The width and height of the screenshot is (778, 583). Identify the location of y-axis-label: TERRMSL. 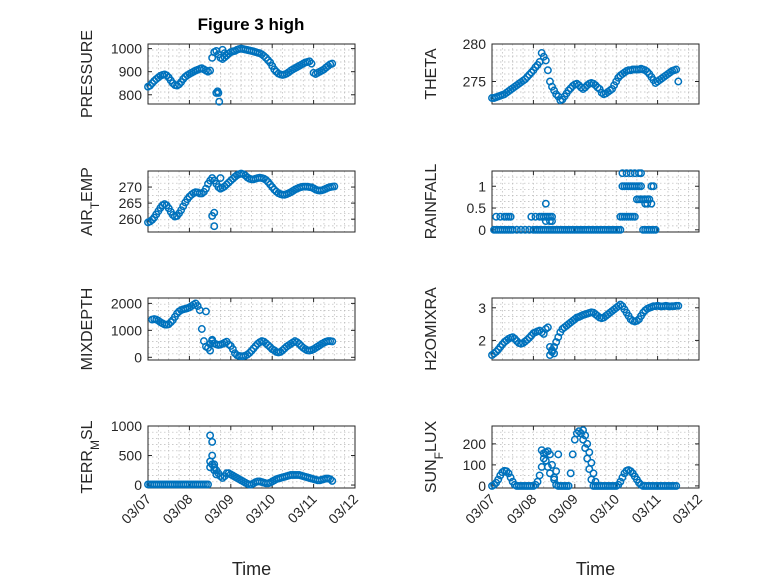
(90, 456).